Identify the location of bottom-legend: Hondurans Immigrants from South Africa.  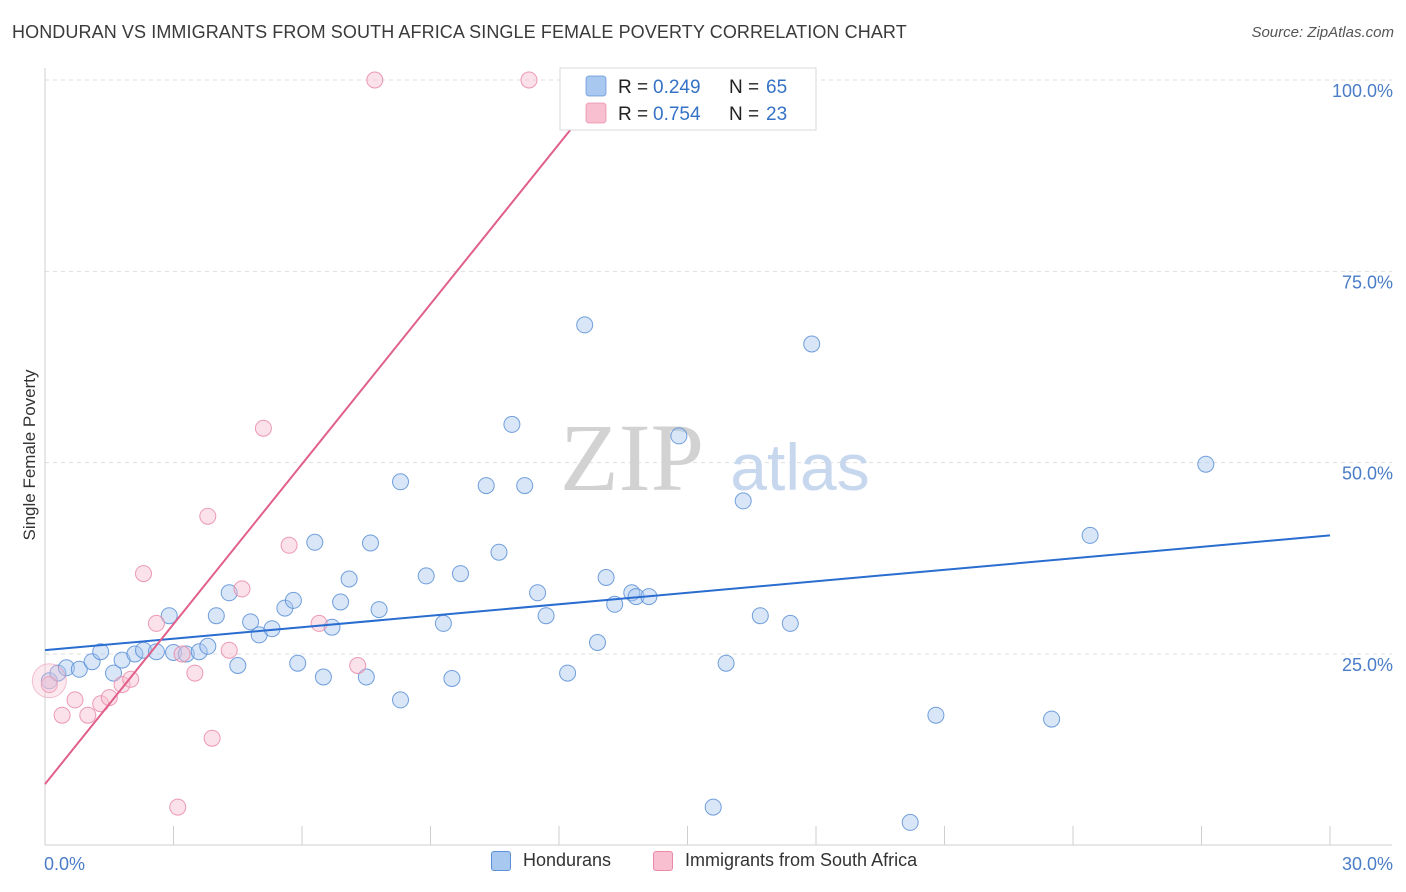
(703, 865).